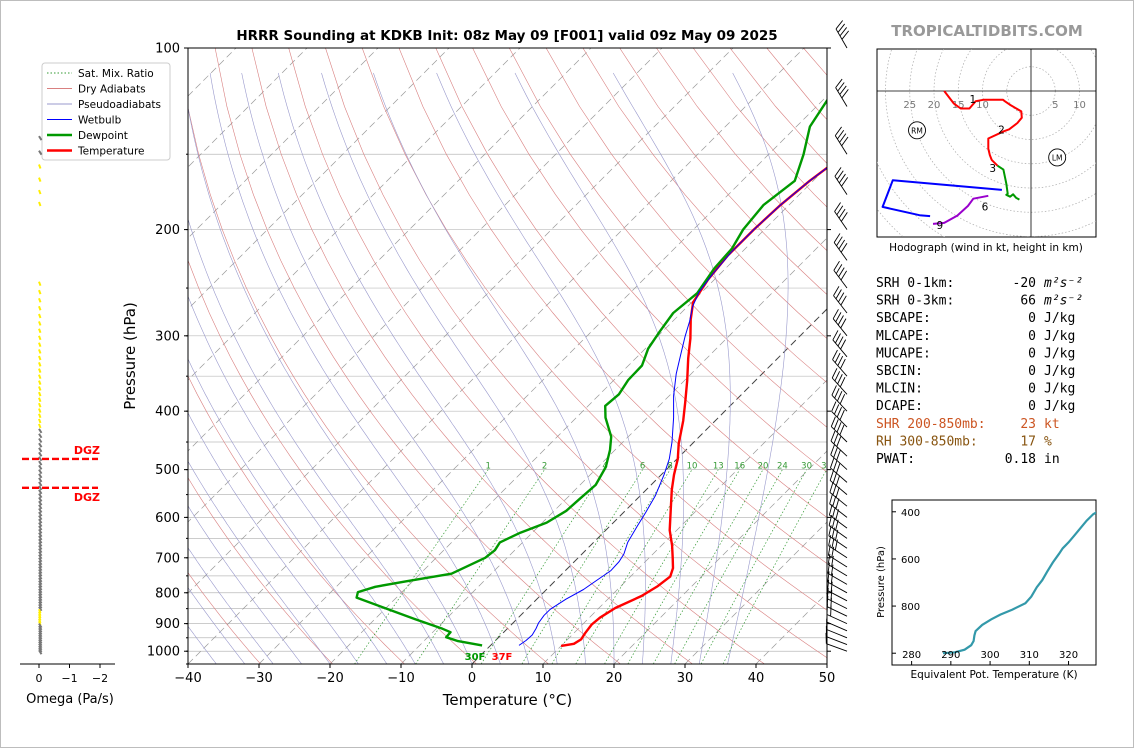 The width and height of the screenshot is (1134, 748). Describe the element at coordinates (934, 105) in the screenshot. I see `hodograph-ring-label: 20` at that location.